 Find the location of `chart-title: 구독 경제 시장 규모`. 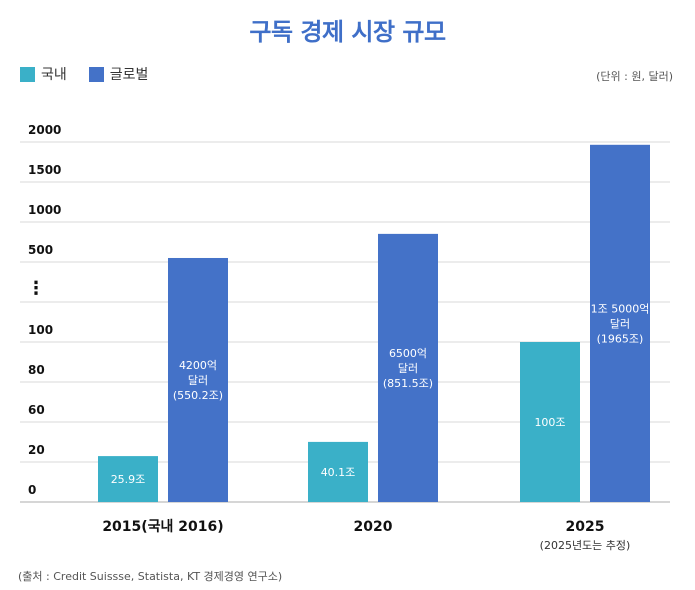

chart-title: 구독 경제 시장 규모 is located at coordinates (347, 32).